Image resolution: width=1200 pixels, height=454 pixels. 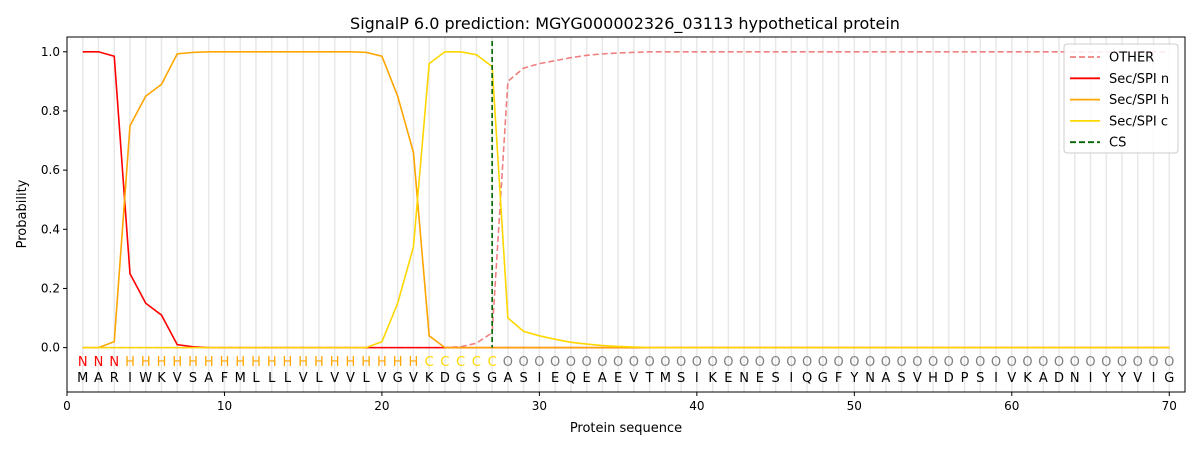 I want to click on y-tick-label: 0.8, so click(x=50, y=111).